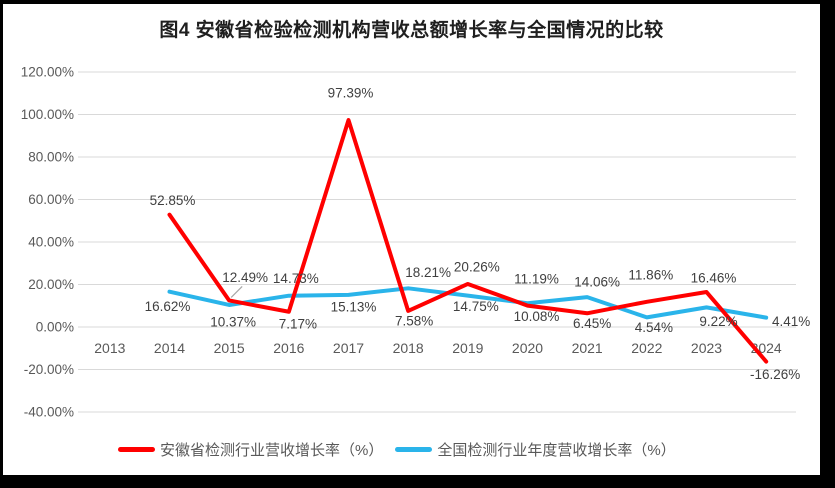 The image size is (835, 488). Describe the element at coordinates (169, 348) in the screenshot. I see `x-axis-tick-label: 2014` at that location.